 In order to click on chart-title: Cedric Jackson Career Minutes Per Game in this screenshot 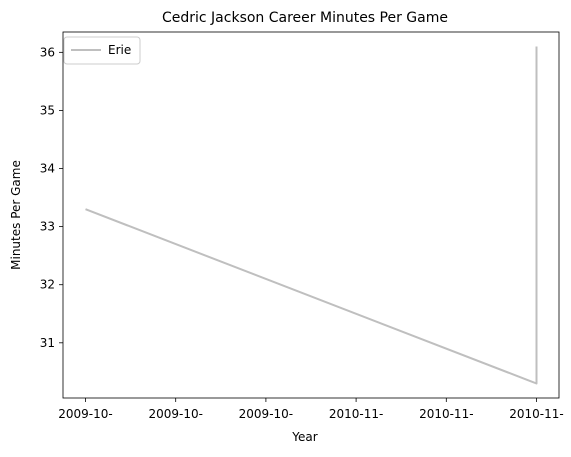, I will do `click(305, 18)`.